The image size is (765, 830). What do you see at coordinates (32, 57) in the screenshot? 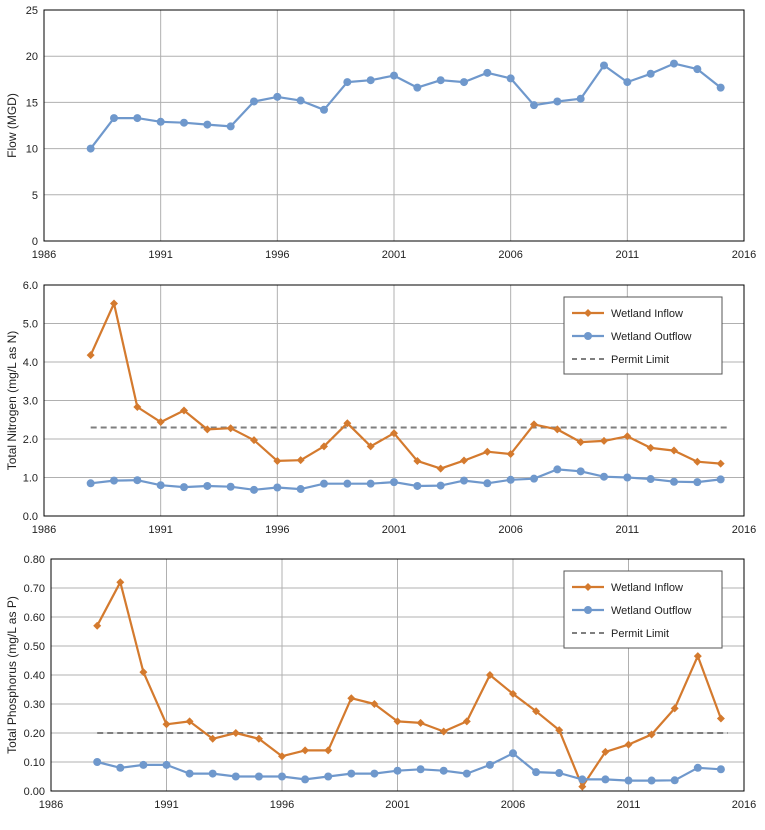
I see `y-tick-label: 20` at bounding box center [32, 57].